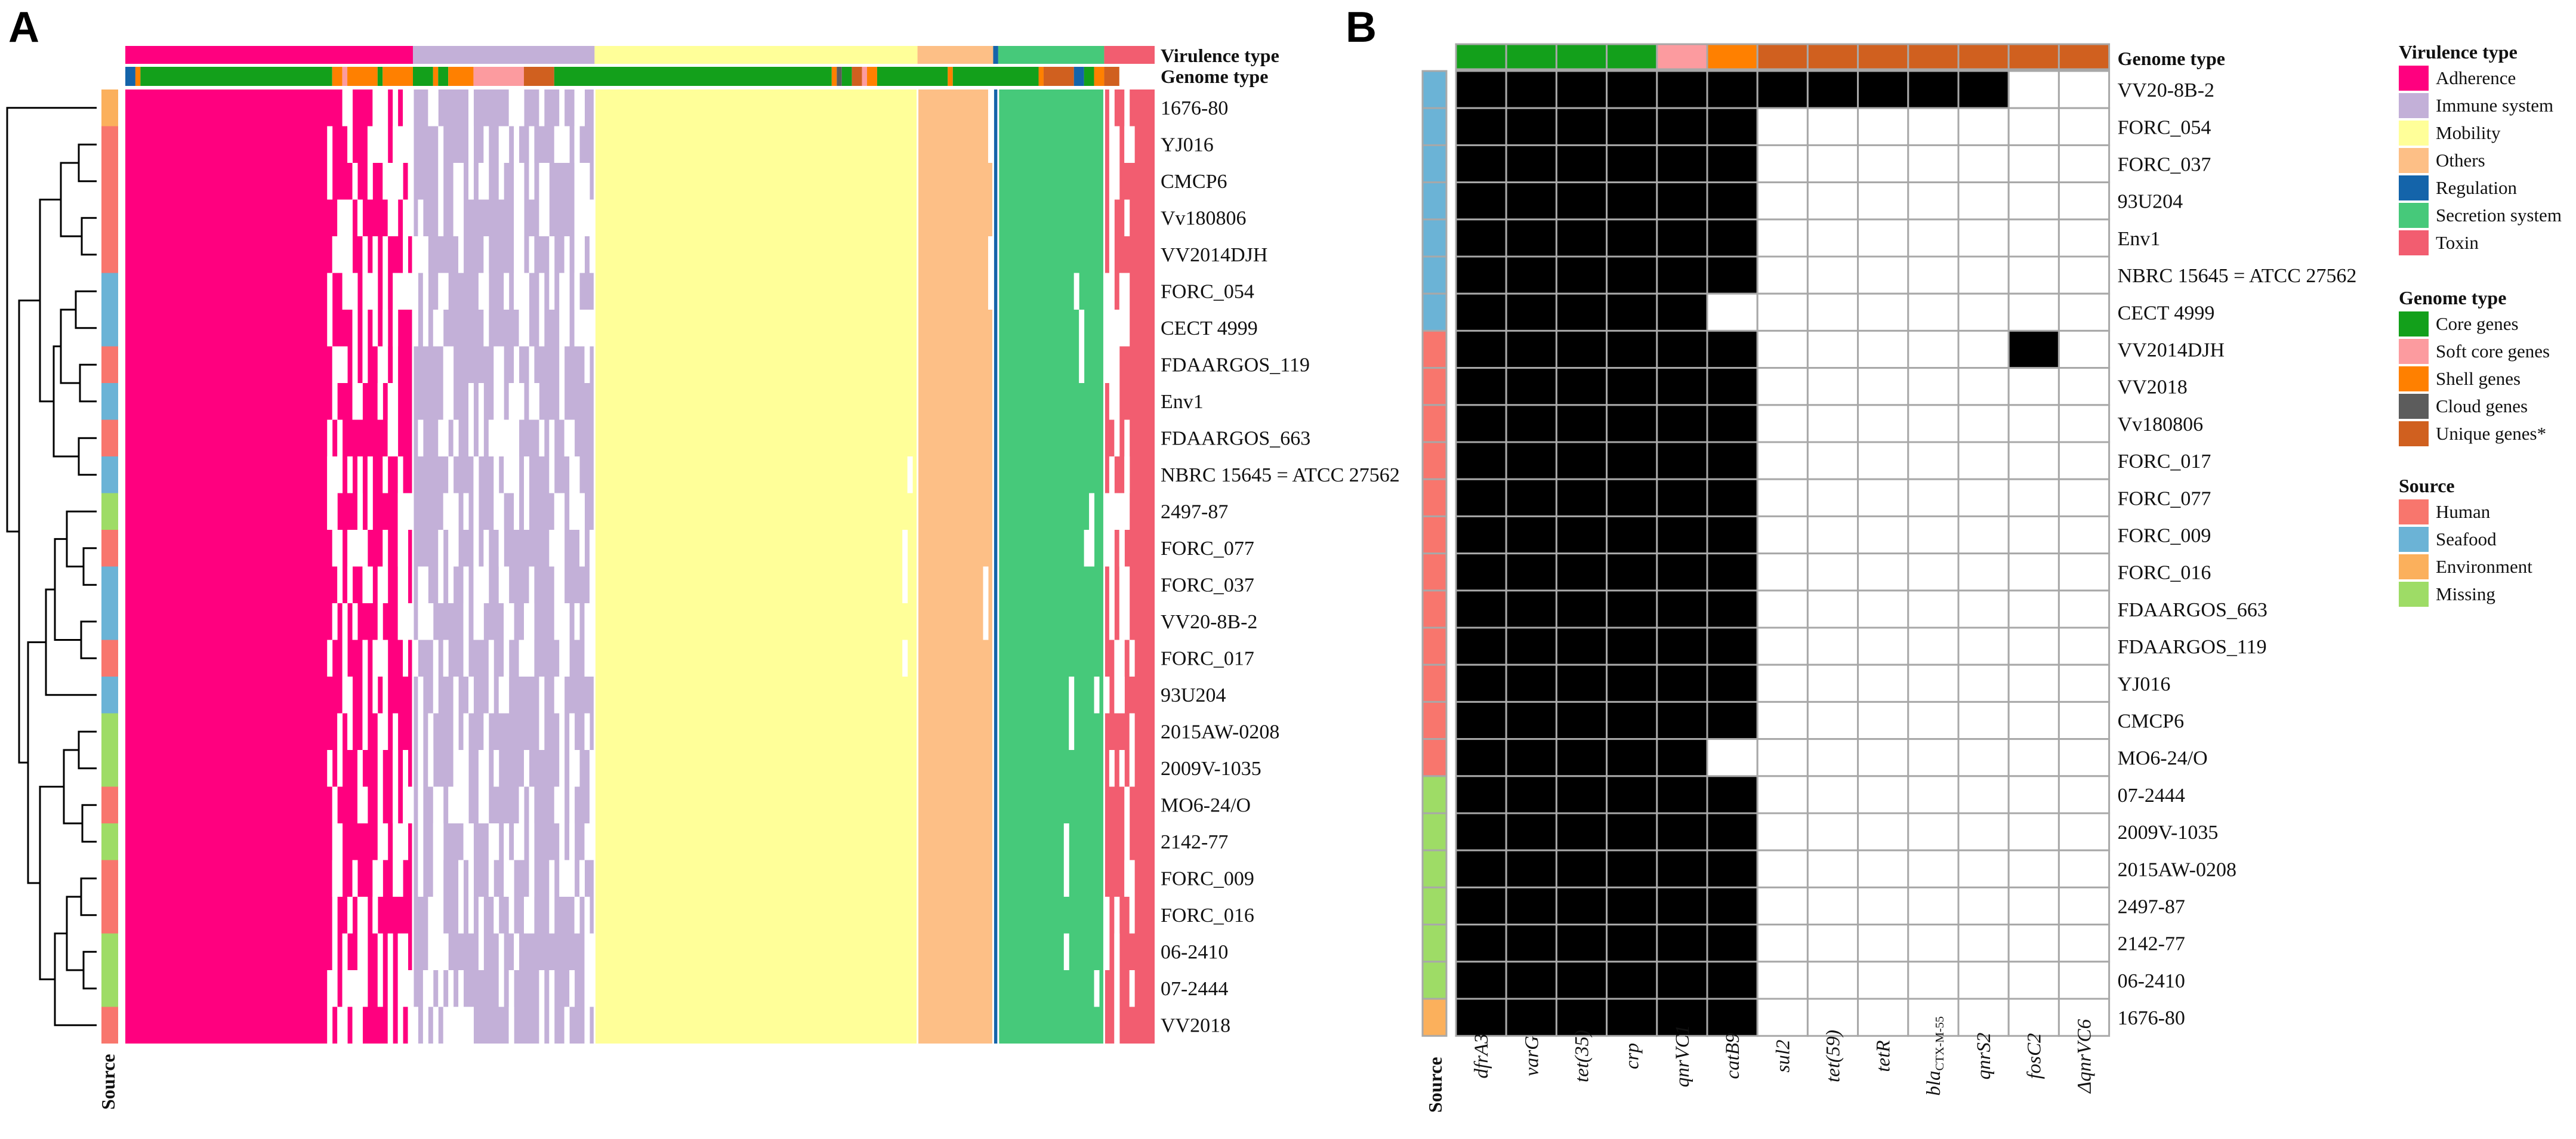  Describe the element at coordinates (2151, 796) in the screenshot. I see `row-label: 07-2444` at that location.